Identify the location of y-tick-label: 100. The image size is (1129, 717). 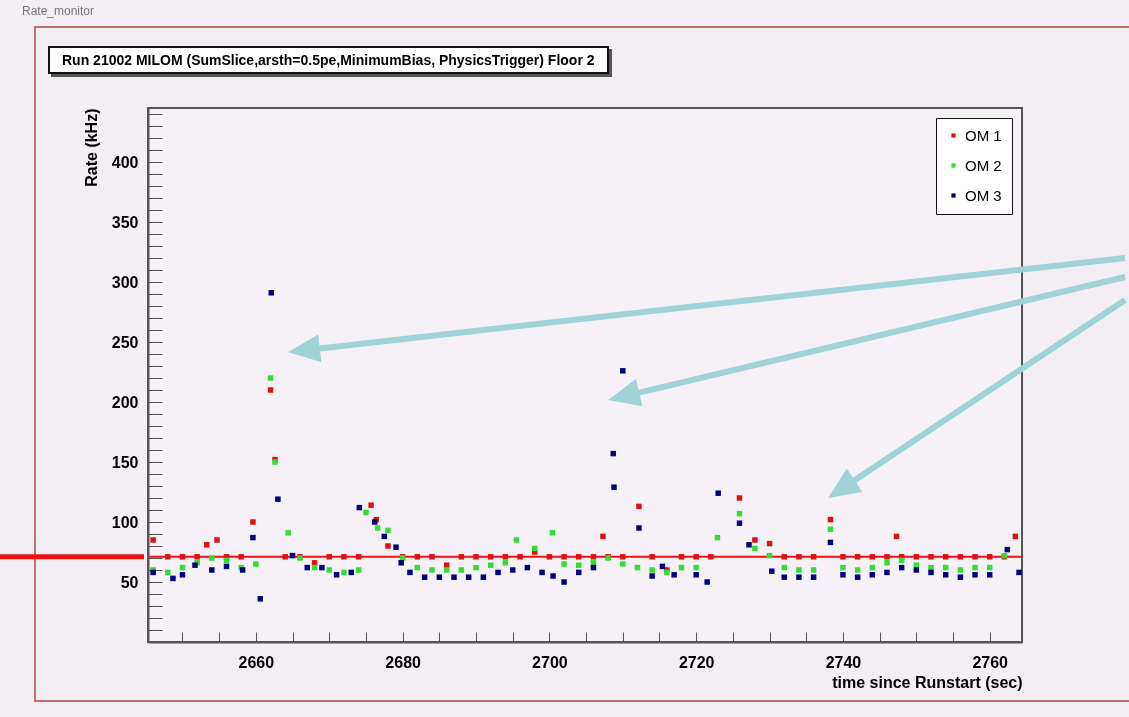
(125, 522).